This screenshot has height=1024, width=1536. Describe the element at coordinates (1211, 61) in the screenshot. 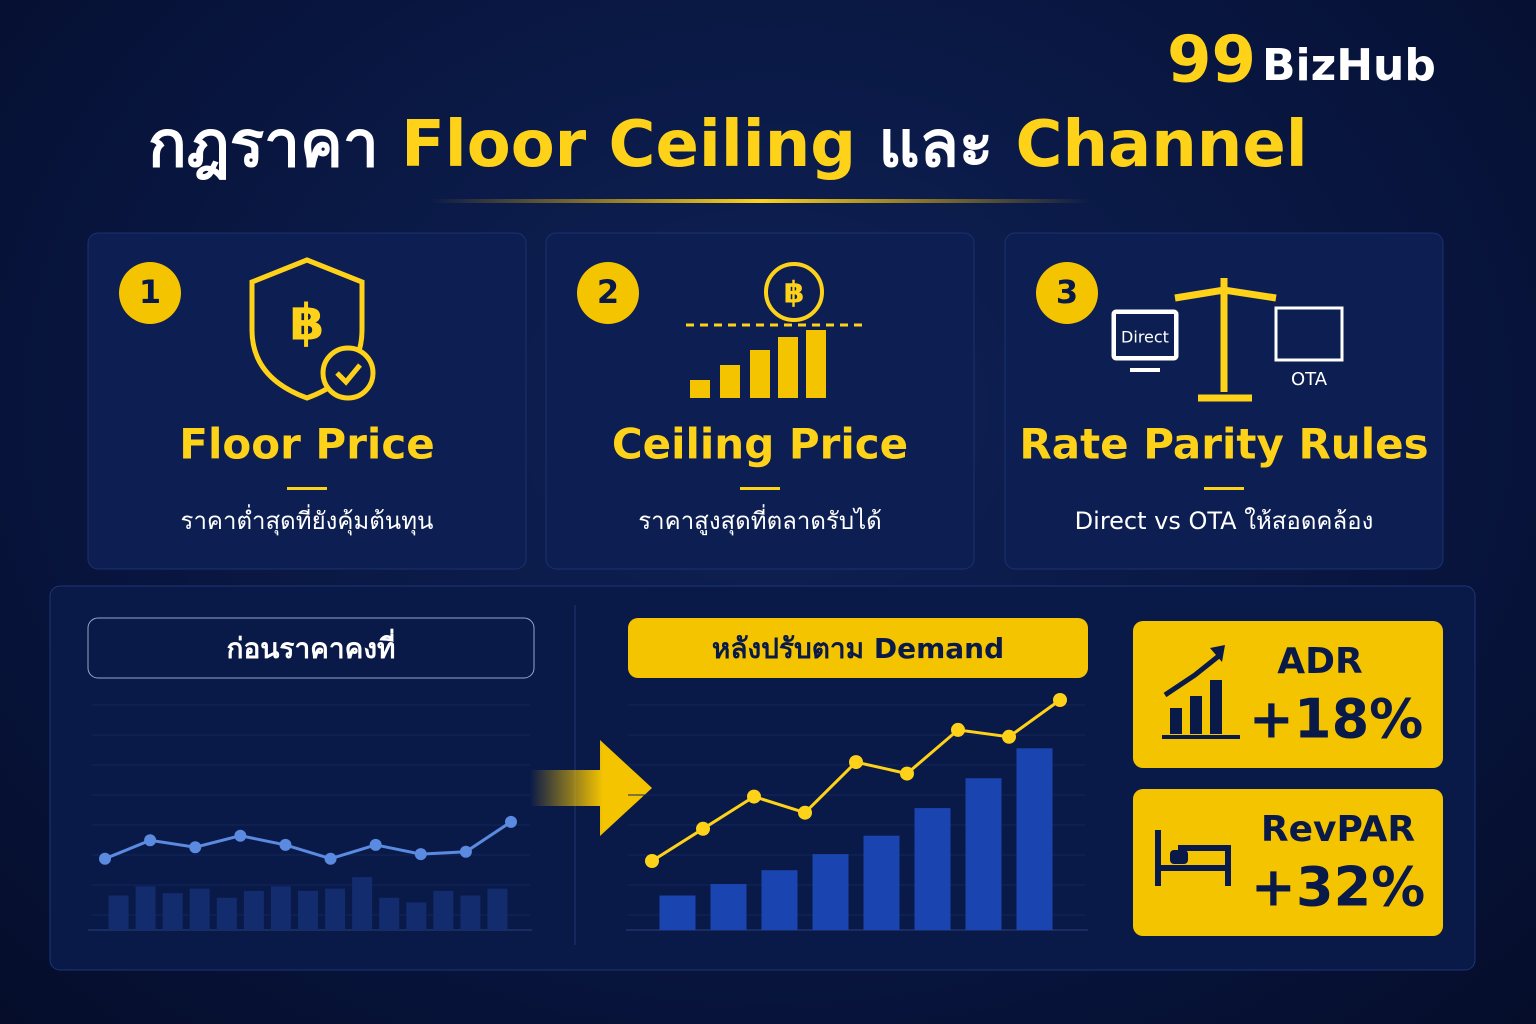

I see `brand-number: 99` at that location.